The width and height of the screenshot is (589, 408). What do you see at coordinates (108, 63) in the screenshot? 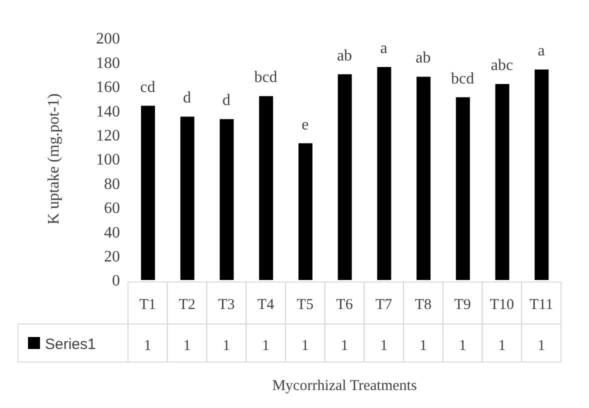
I see `y-tick-label: 180` at bounding box center [108, 63].